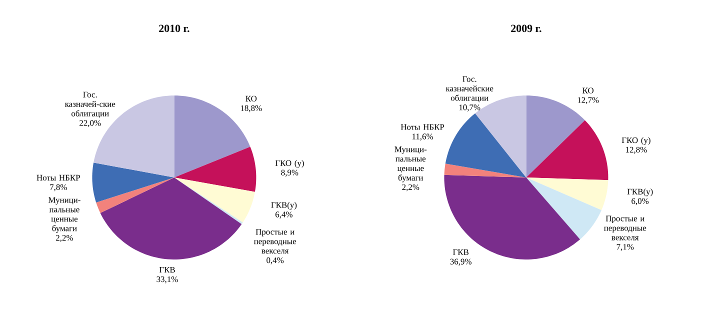  What do you see at coordinates (470, 89) in the screenshot?
I see `slice-label: Гос. казначейские облигации` at bounding box center [470, 89].